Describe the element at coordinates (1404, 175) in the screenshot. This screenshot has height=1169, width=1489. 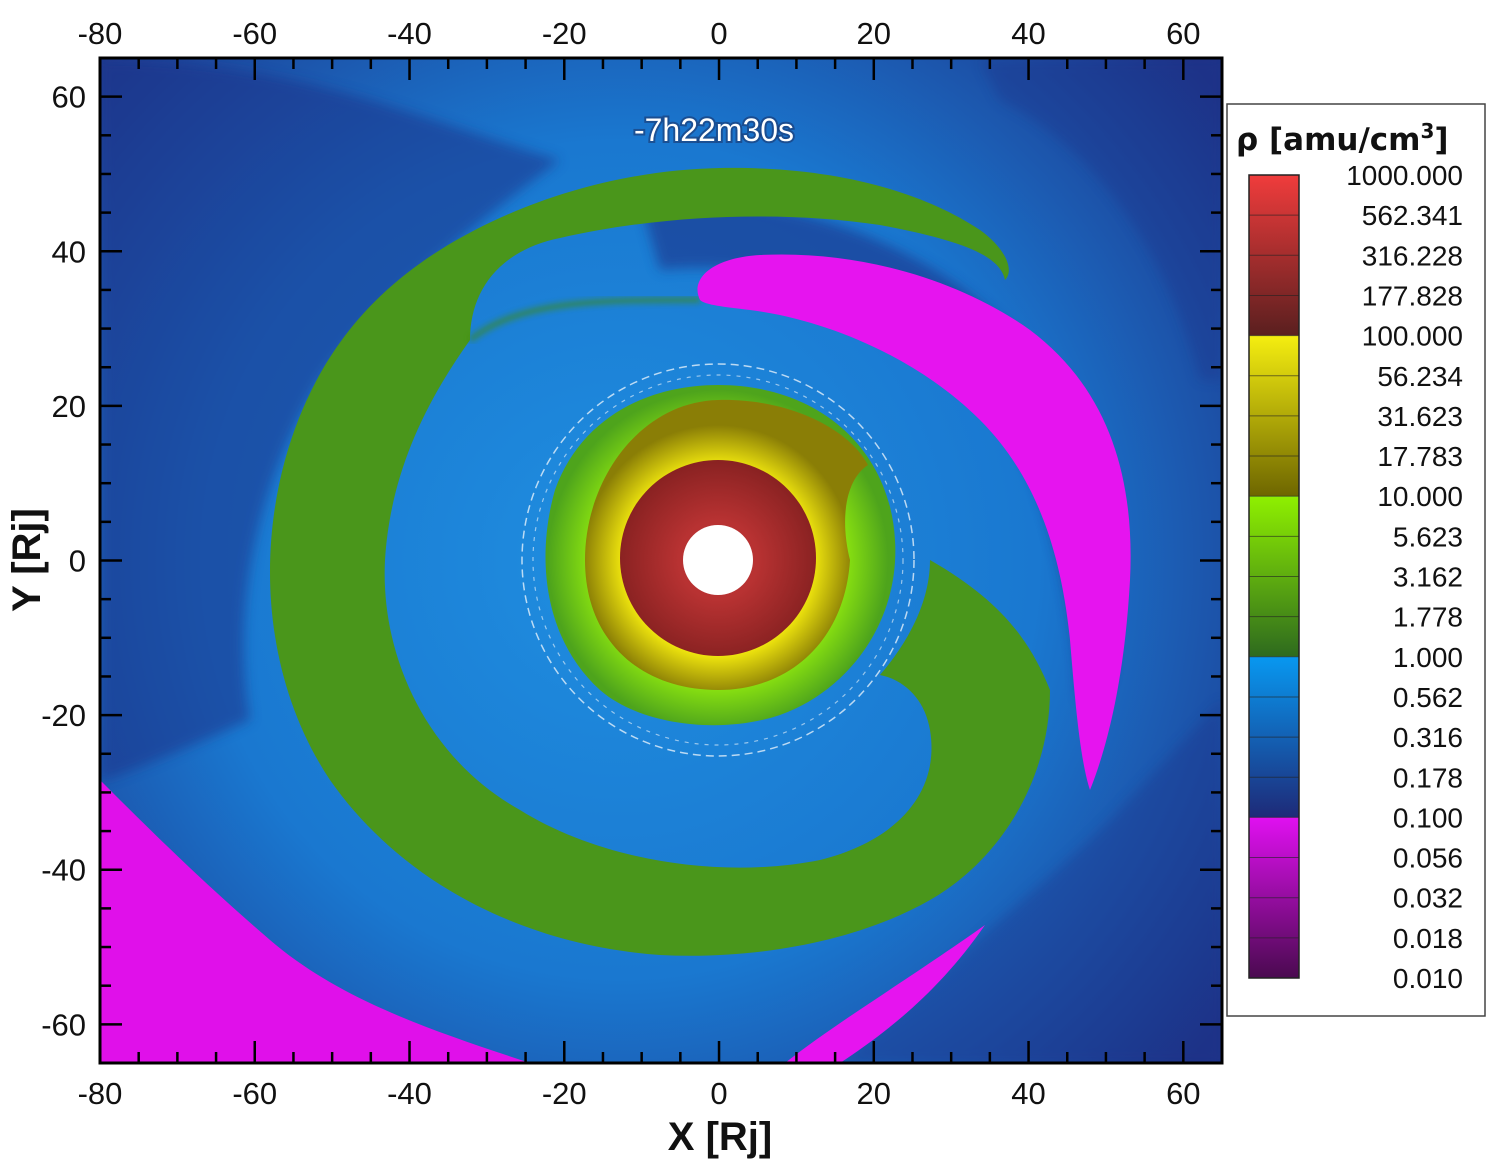
I see `colorbar-label: 1000.000` at that location.